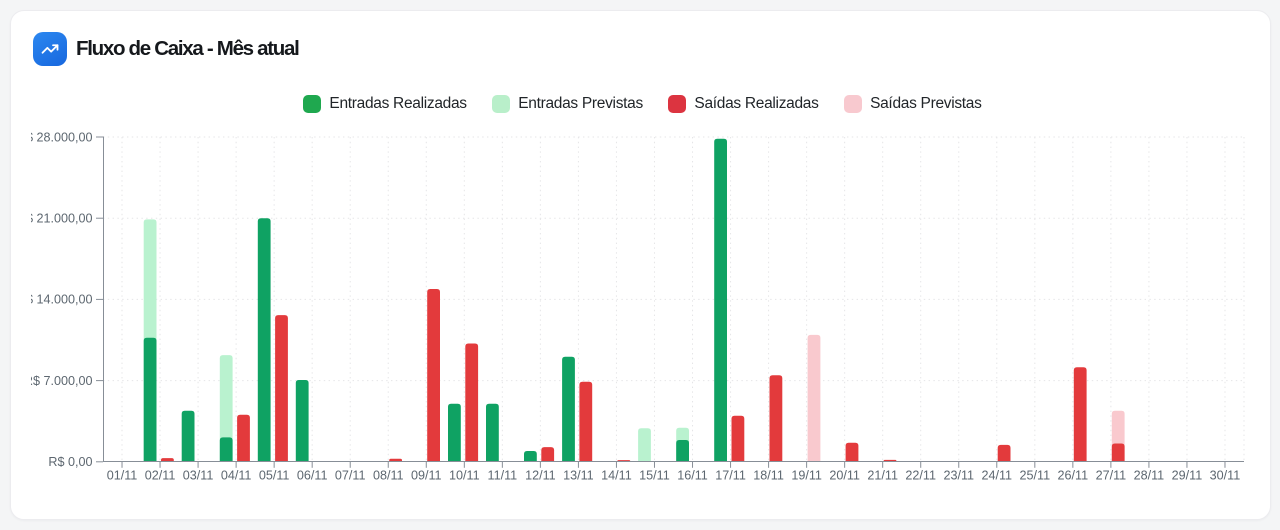 The width and height of the screenshot is (1280, 530). Describe the element at coordinates (274, 475) in the screenshot. I see `svg-text: 05/11` at that location.